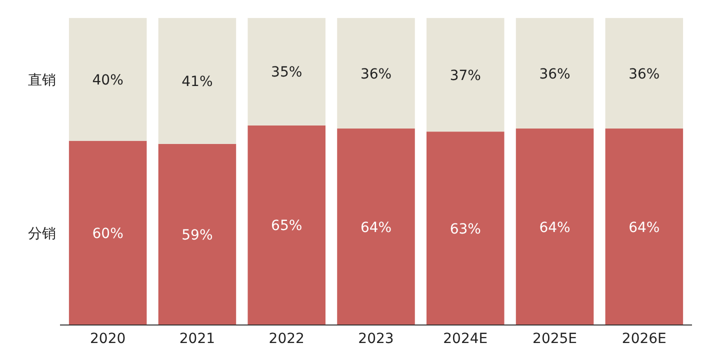 The image size is (704, 350). What do you see at coordinates (644, 339) in the screenshot?
I see `x-tick-label: 2026E` at bounding box center [644, 339].